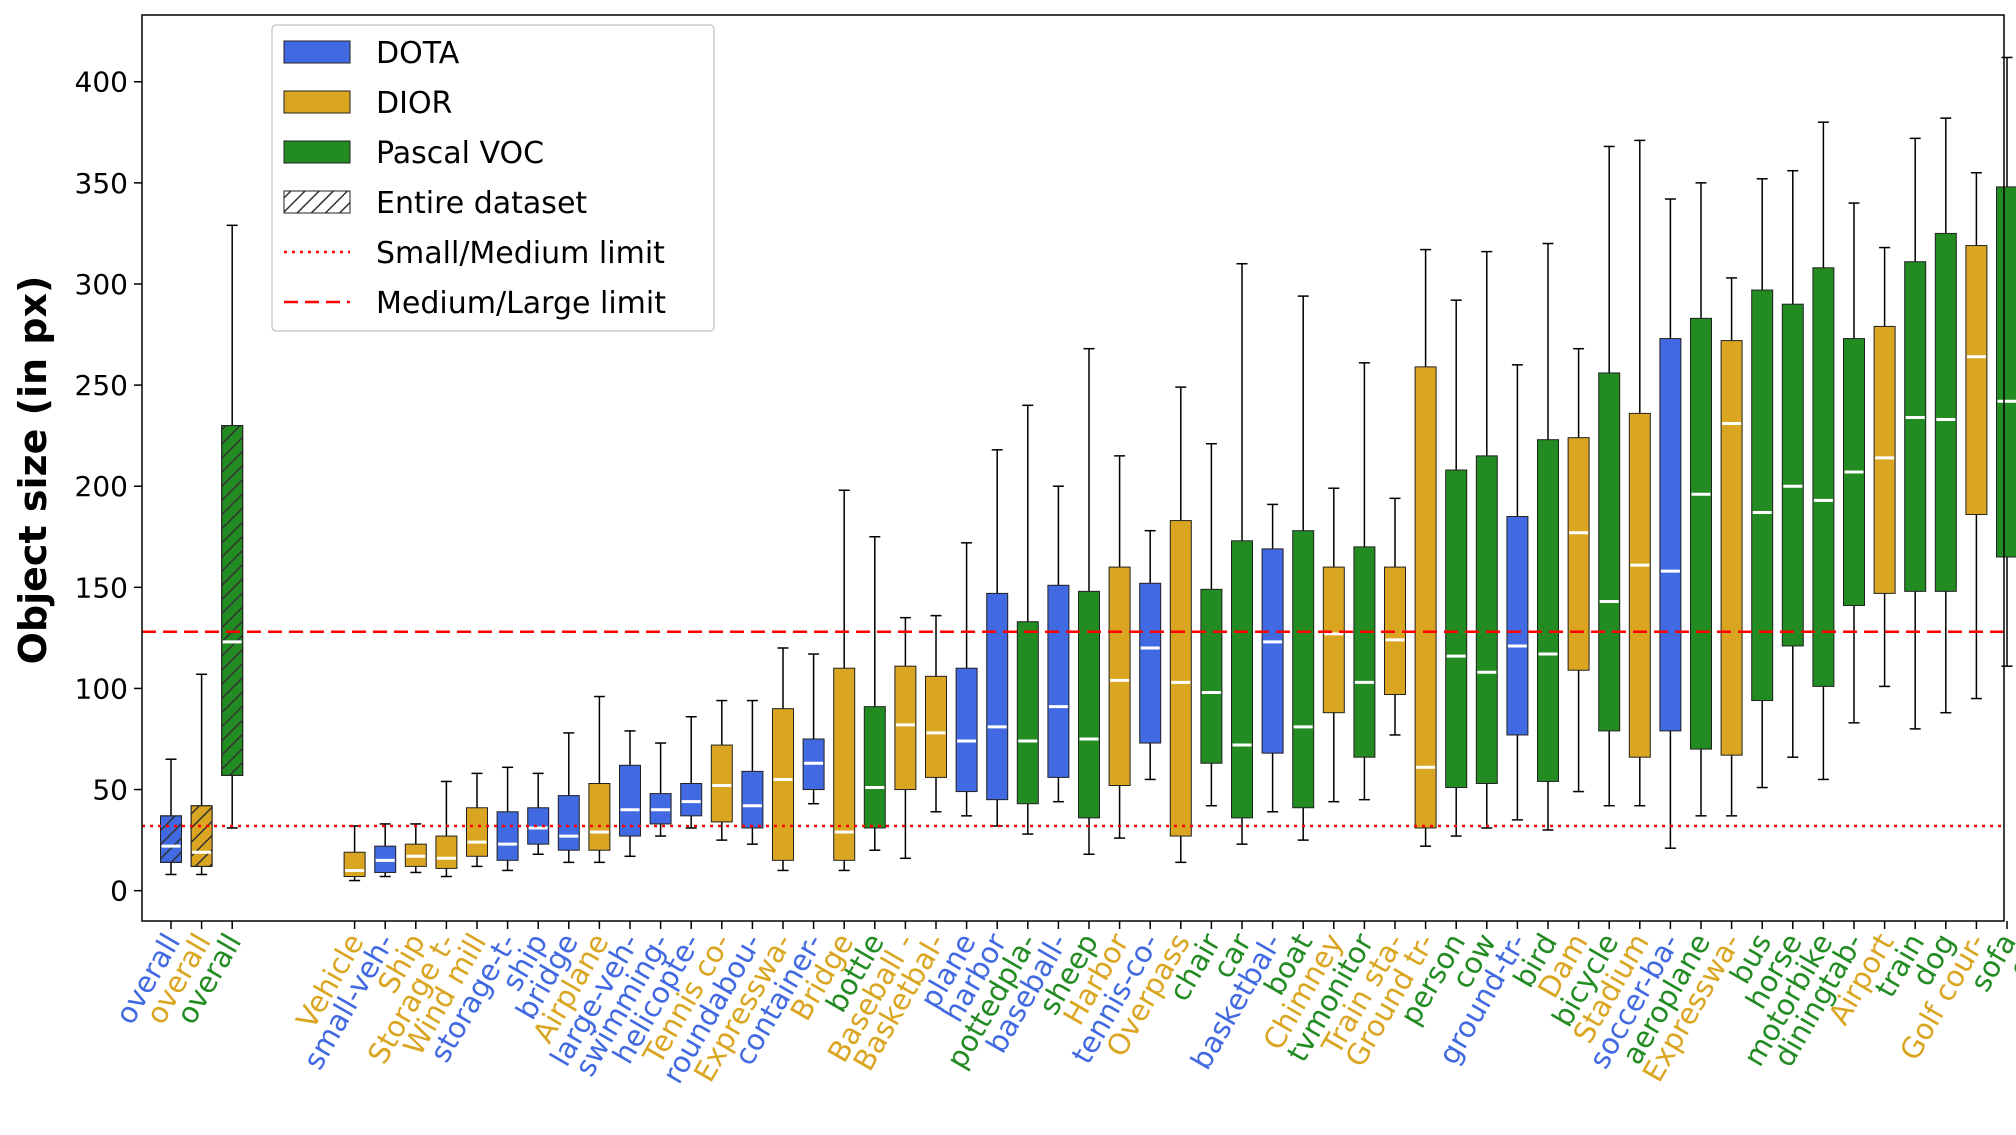 The image size is (2016, 1135). Describe the element at coordinates (317, 152) in the screenshot. I see `legend-swatch-pascal-voc` at that location.